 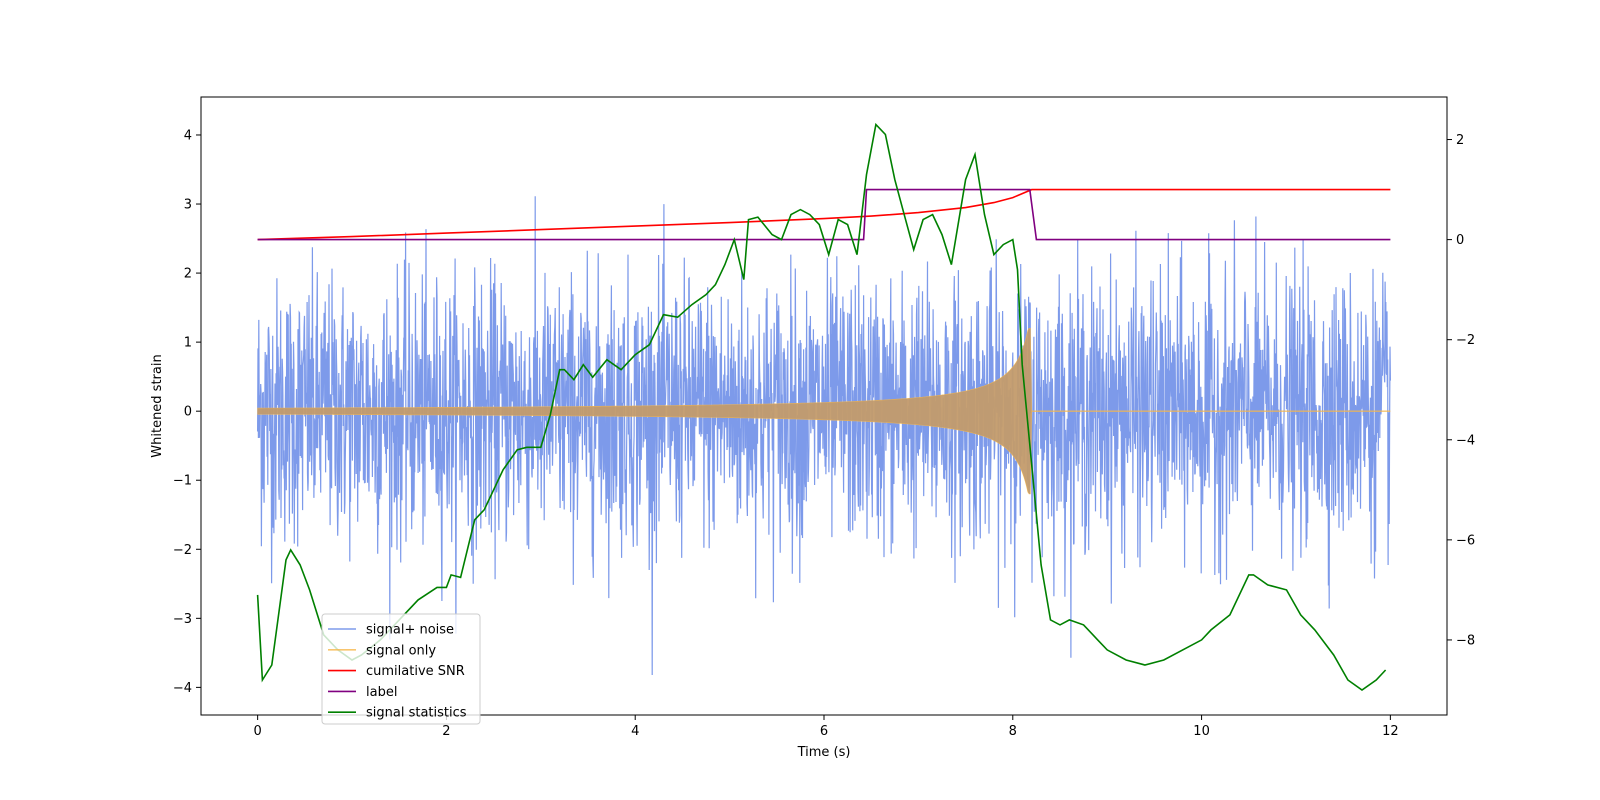 I want to click on x-tick-label: 8, so click(x=1013, y=731).